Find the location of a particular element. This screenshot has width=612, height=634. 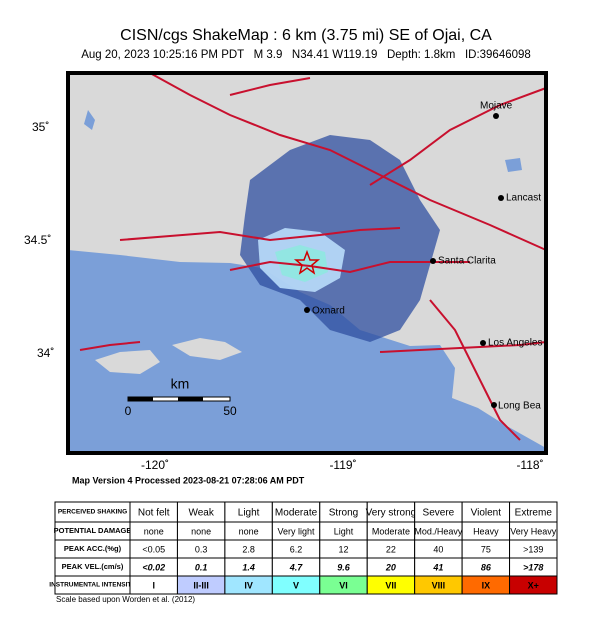

scale-label: 50 is located at coordinates (230, 411).